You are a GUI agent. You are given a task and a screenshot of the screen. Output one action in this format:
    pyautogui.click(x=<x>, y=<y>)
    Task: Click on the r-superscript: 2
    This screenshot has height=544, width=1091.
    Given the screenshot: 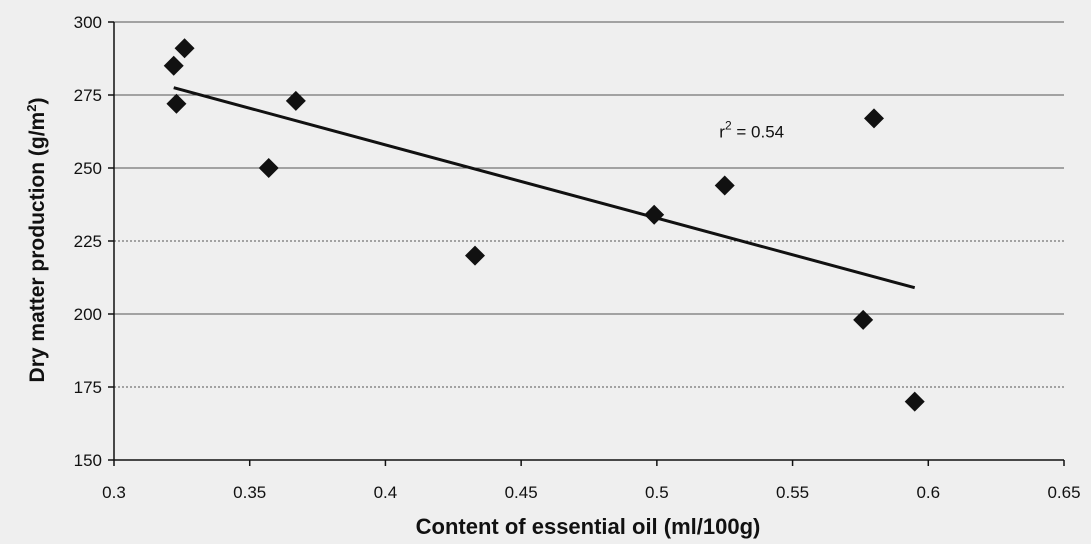 What is the action you would take?
    pyautogui.click(x=728, y=125)
    